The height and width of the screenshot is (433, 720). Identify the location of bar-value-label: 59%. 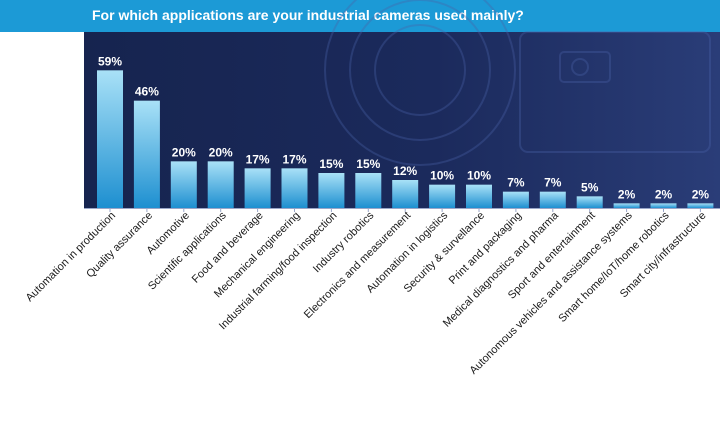
(110, 61).